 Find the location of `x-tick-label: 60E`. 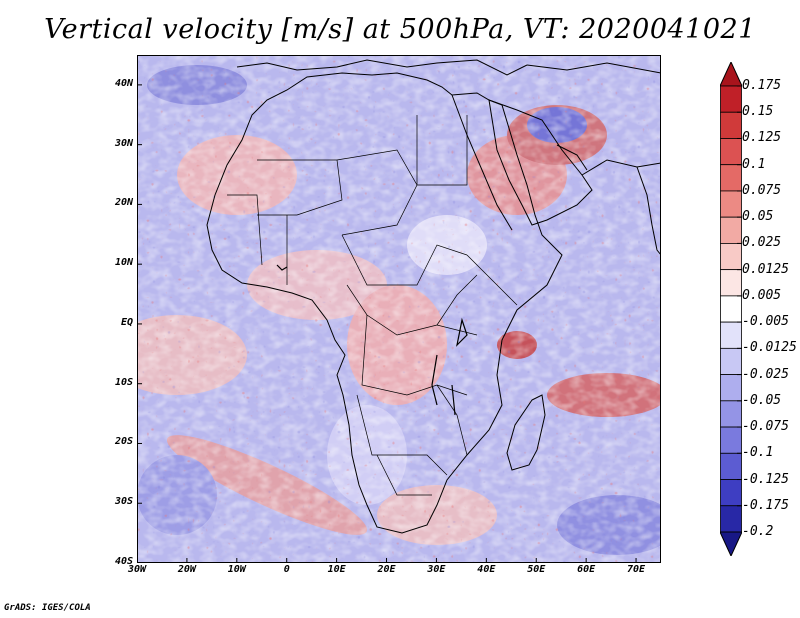

x-tick-label: 60E is located at coordinates (586, 569).